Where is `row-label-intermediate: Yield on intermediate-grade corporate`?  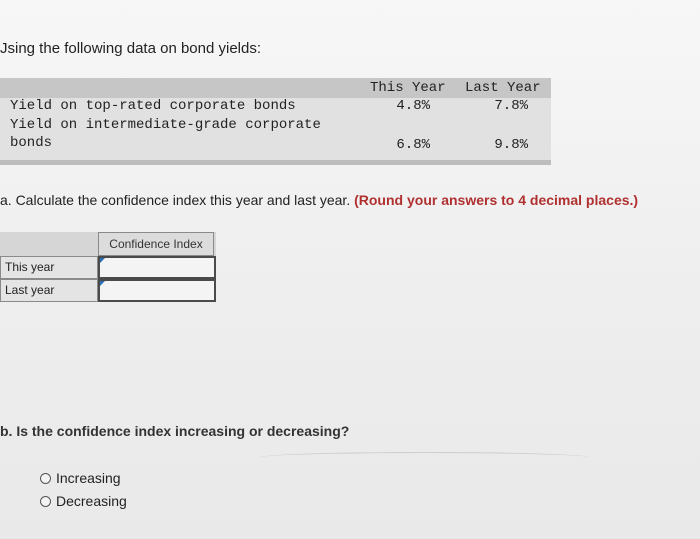
row-label-intermediate: Yield on intermediate-grade corporate is located at coordinates (165, 125).